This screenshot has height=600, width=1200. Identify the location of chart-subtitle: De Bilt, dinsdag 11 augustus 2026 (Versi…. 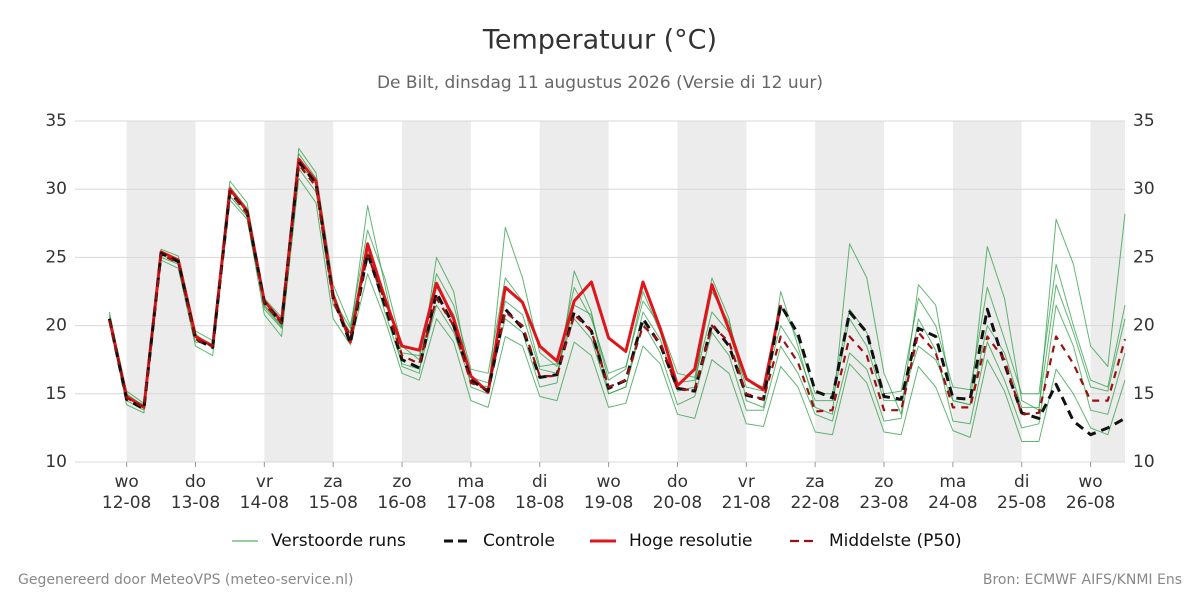
(600, 83).